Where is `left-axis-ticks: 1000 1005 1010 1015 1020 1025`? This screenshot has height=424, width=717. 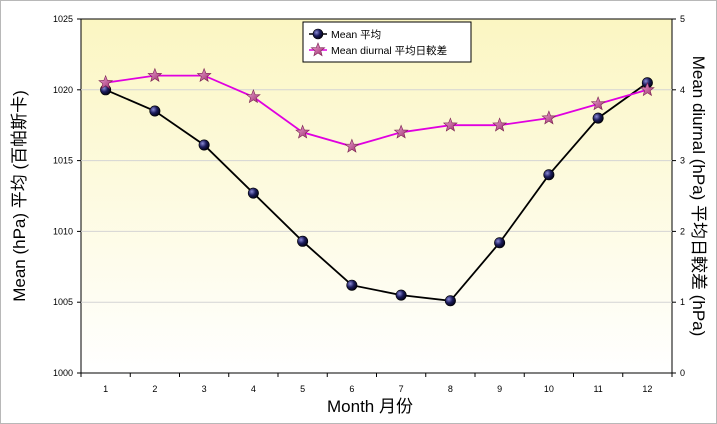
left-axis-ticks: 1000 1005 1010 1015 1020 1025 is located at coordinates (67, 196).